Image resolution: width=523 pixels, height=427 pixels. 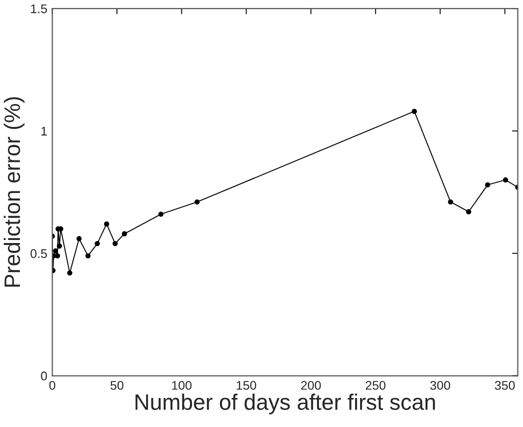 I want to click on x-tick-label: 0, so click(x=52, y=385).